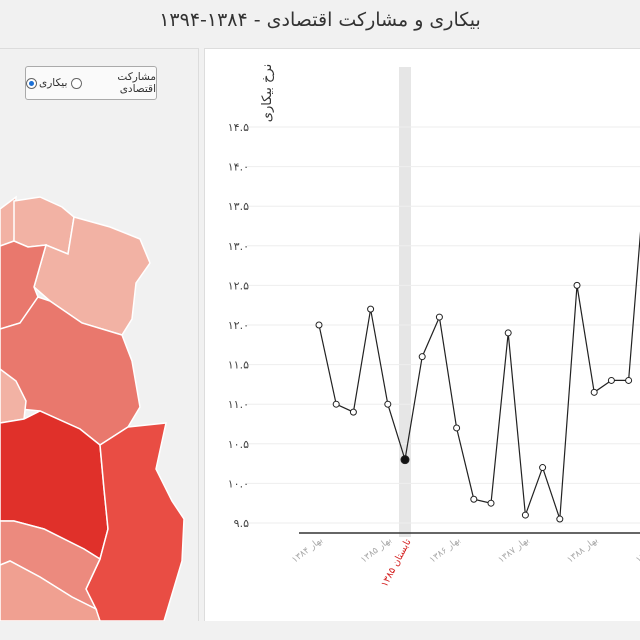 Image resolution: width=640 pixels, height=640 pixels. What do you see at coordinates (13, 396) in the screenshot?
I see `map-region-small-west` at bounding box center [13, 396].